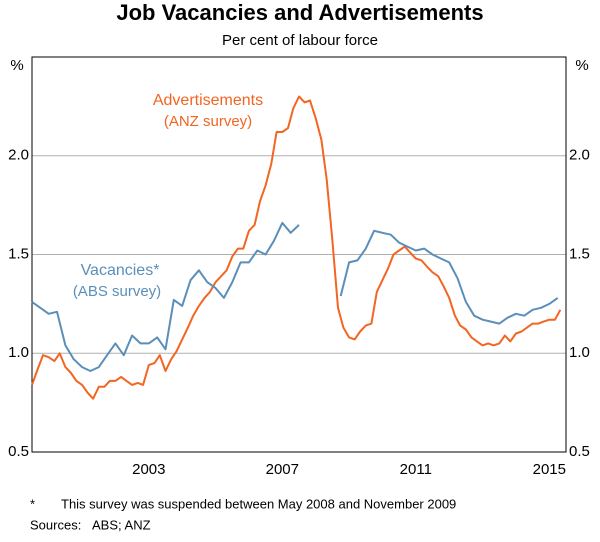 The image size is (600, 542). What do you see at coordinates (282, 469) in the screenshot?
I see `x-tick-label: 2007` at bounding box center [282, 469].